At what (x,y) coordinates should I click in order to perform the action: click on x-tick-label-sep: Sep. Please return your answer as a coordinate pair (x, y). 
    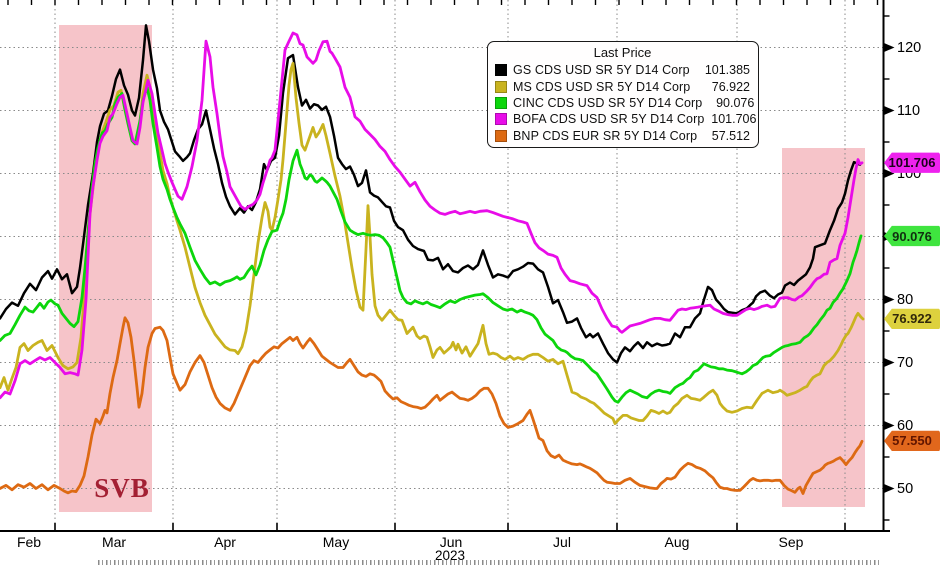
    Looking at the image, I should click on (791, 542).